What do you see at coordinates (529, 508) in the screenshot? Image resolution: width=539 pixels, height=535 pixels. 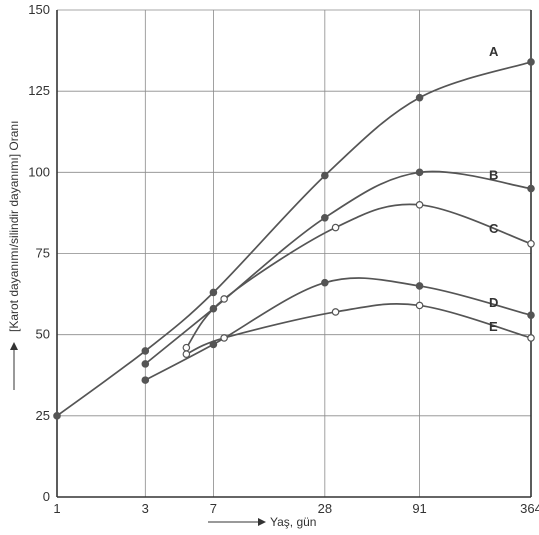 I see `x-tick-label: 364` at bounding box center [529, 508].